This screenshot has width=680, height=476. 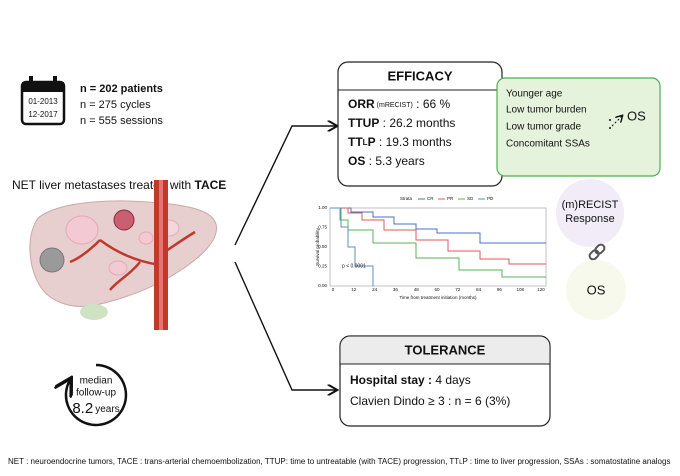 I want to click on km-x-tick-label: 12, so click(x=354, y=289).